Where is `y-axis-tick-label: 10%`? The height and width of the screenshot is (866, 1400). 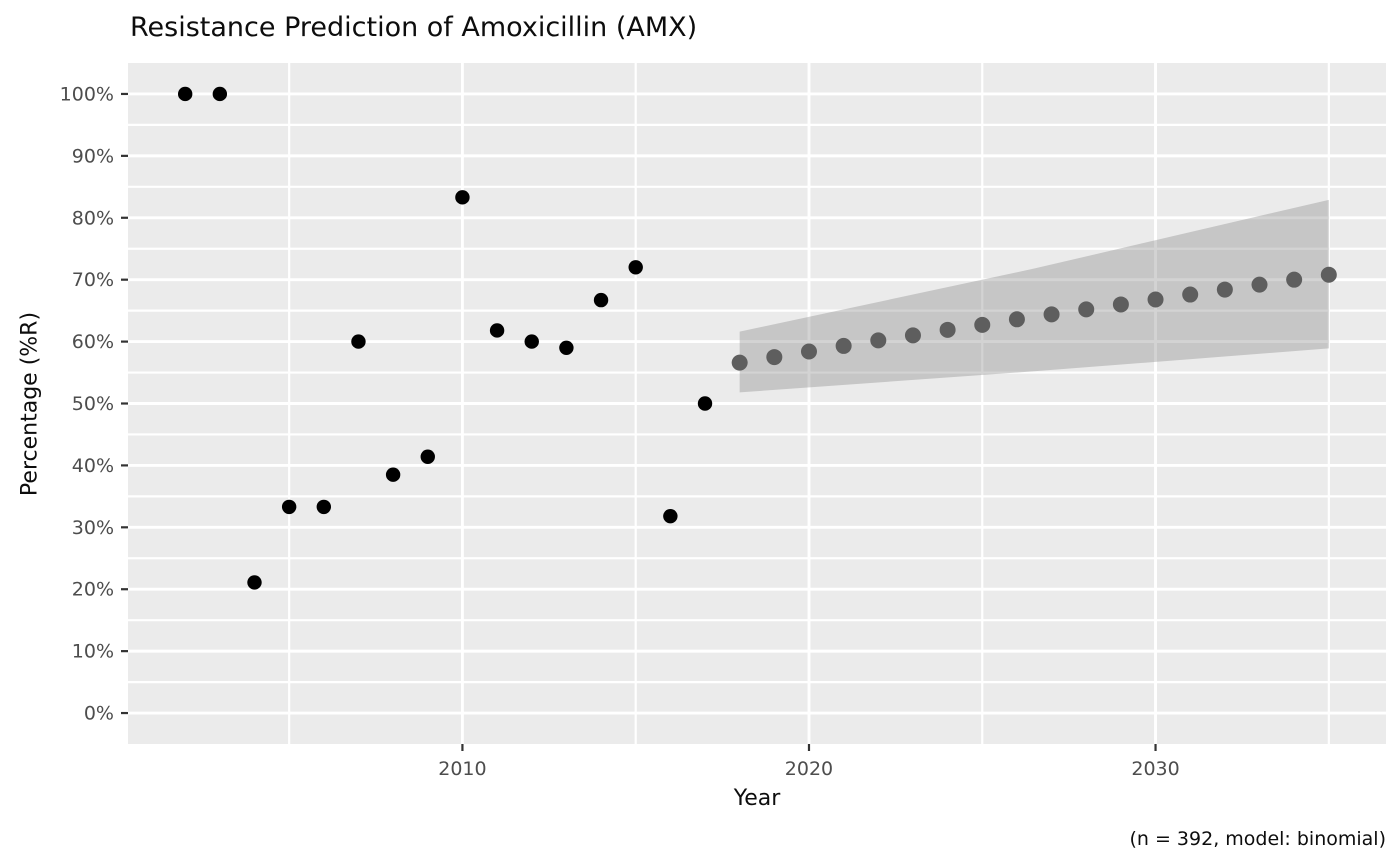
y-axis-tick-label: 10% is located at coordinates (93, 652).